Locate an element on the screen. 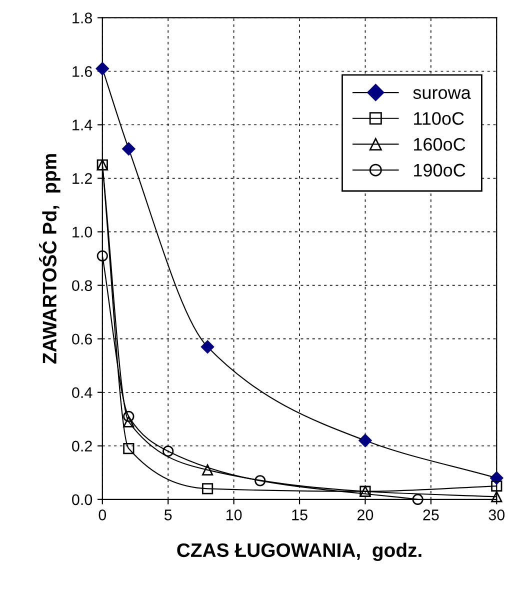 This screenshot has height=591, width=512. legend-label: 160oC is located at coordinates (440, 144).